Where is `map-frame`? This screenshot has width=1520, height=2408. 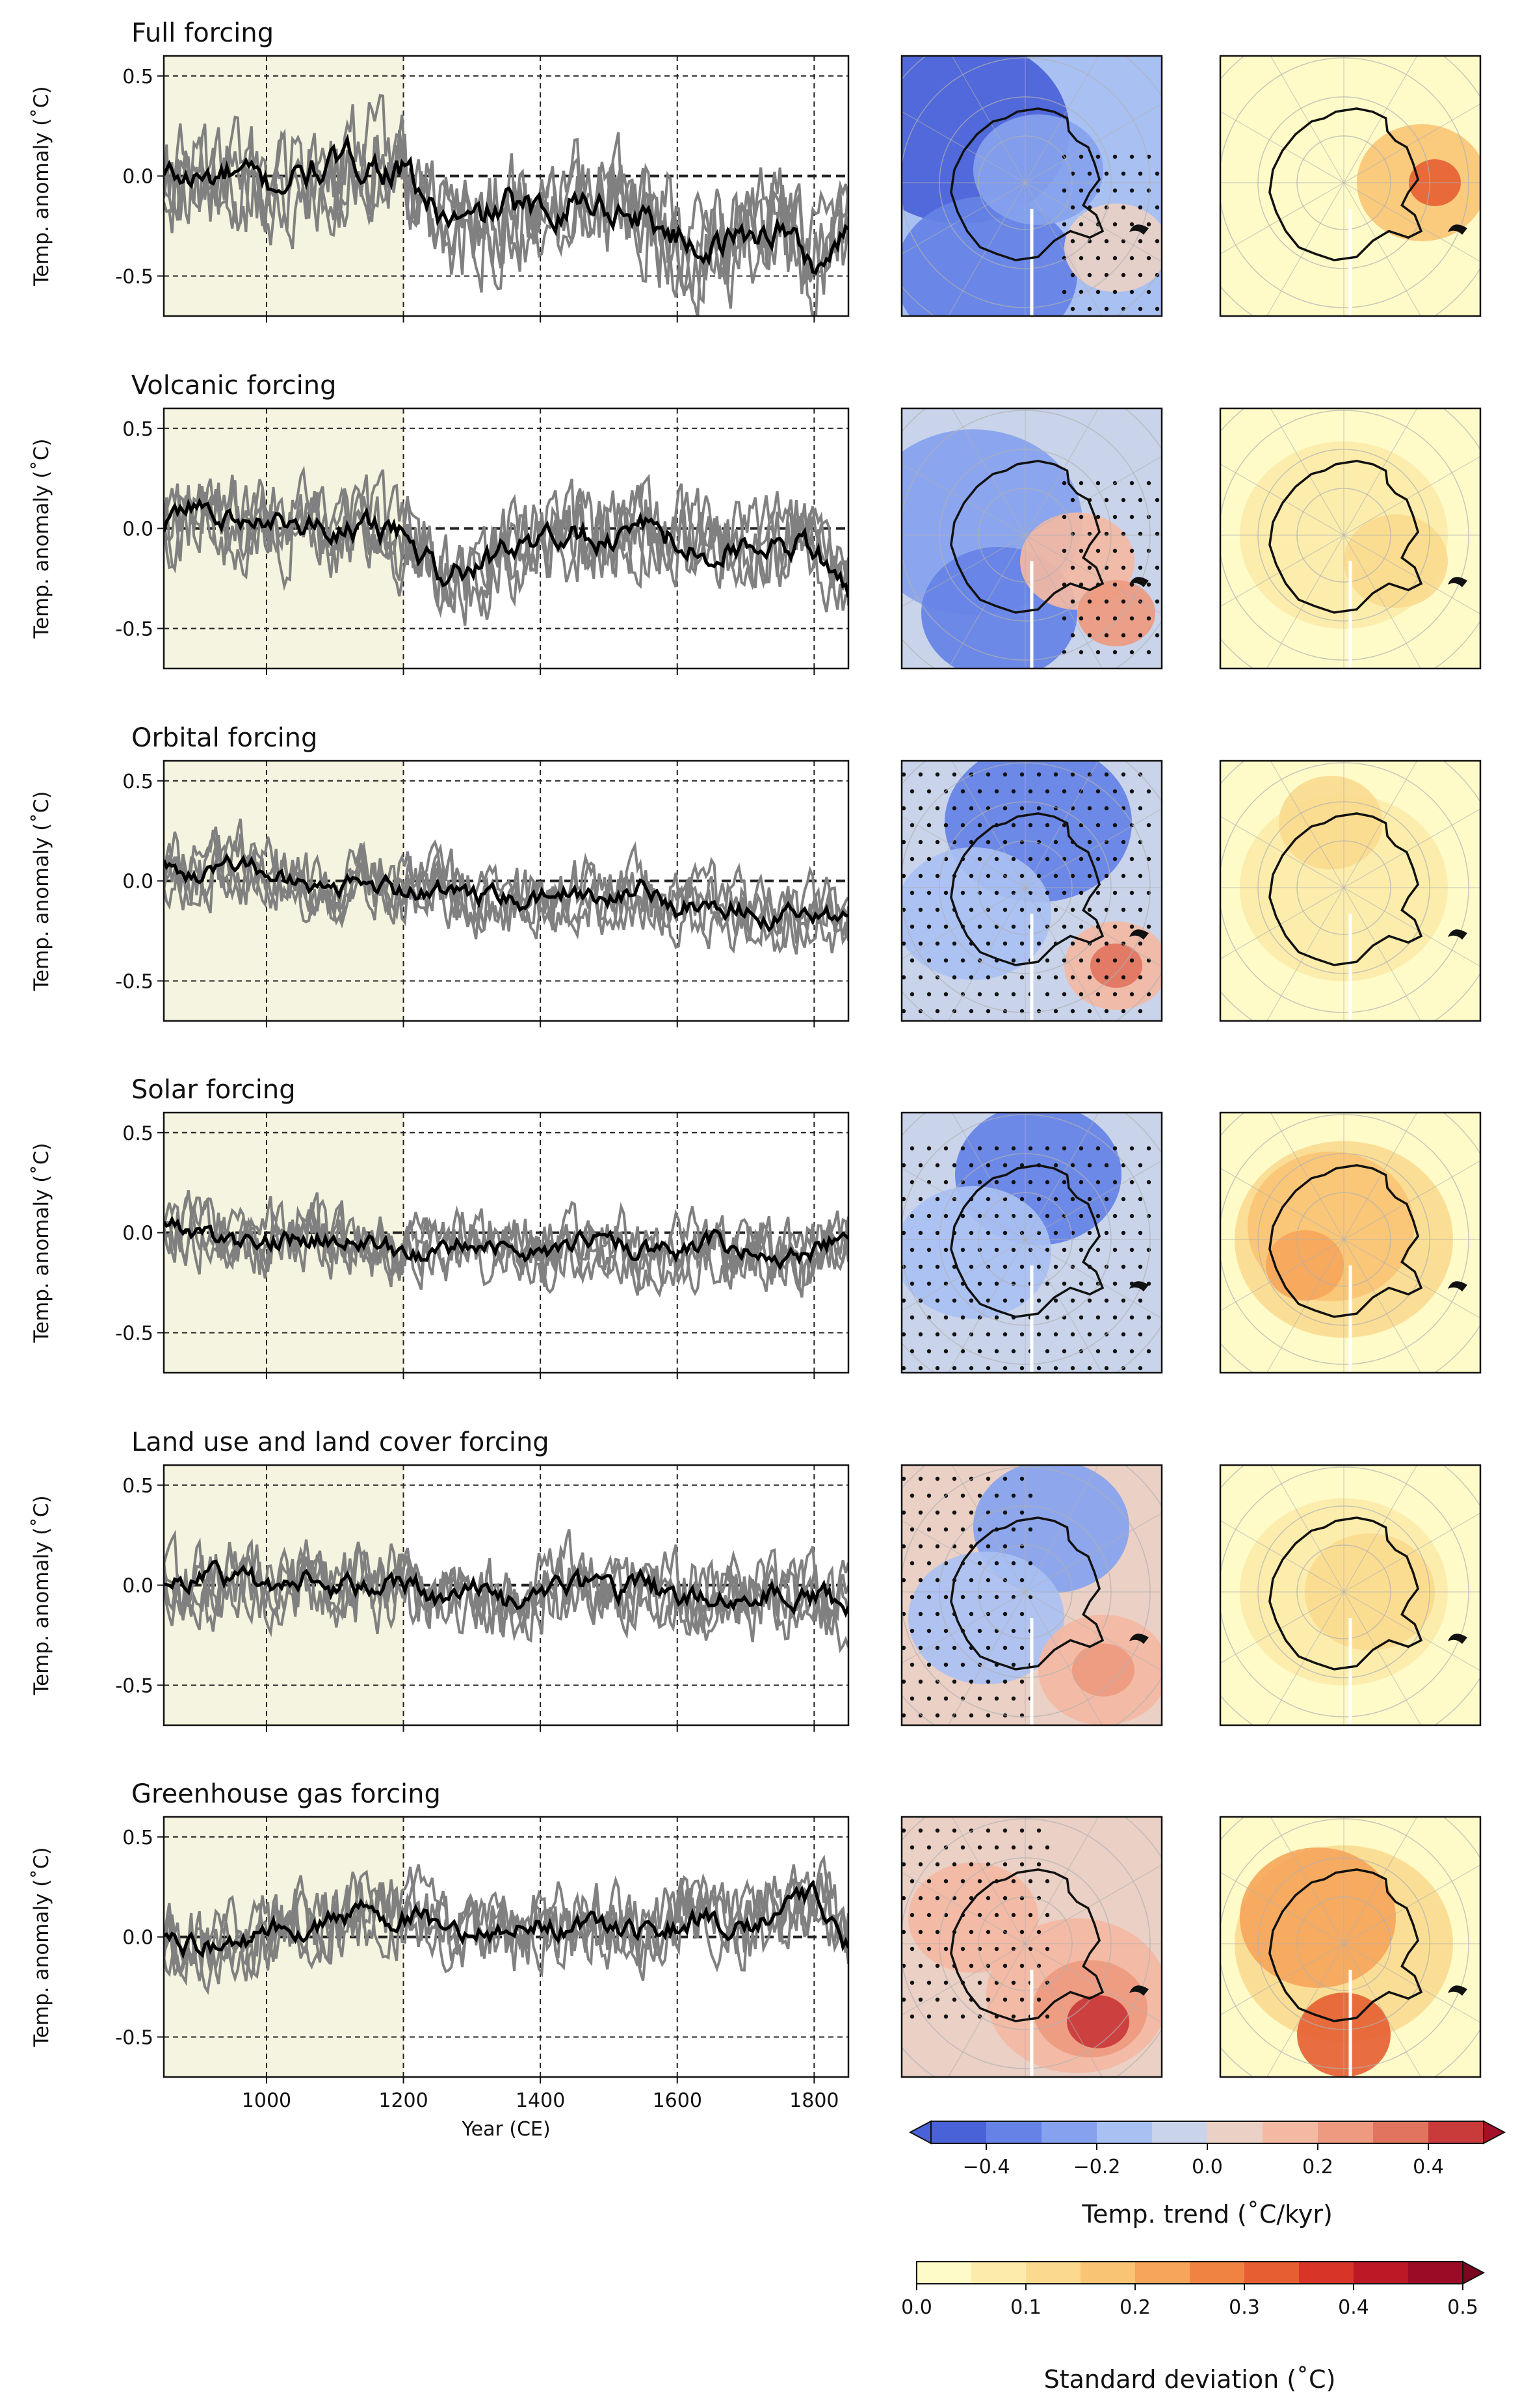 map-frame is located at coordinates (1350, 1242).